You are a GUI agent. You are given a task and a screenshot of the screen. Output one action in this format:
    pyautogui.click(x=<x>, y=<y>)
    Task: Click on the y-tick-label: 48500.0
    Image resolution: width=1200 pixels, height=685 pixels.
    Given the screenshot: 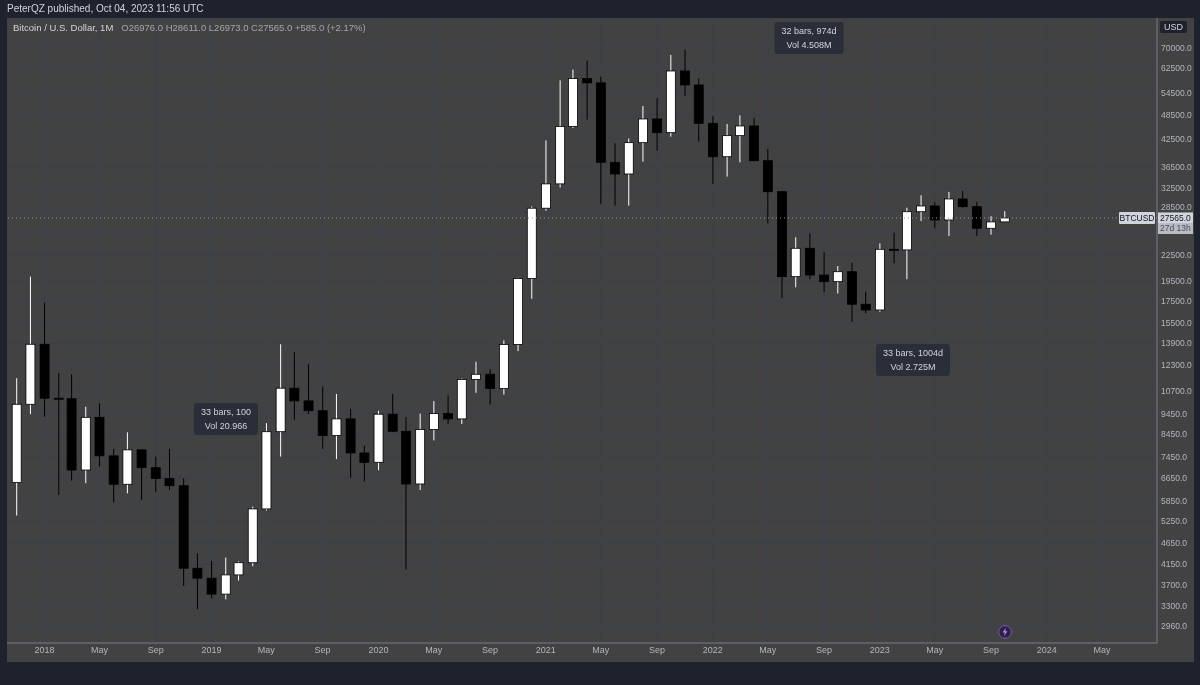 What is the action you would take?
    pyautogui.click(x=1176, y=114)
    